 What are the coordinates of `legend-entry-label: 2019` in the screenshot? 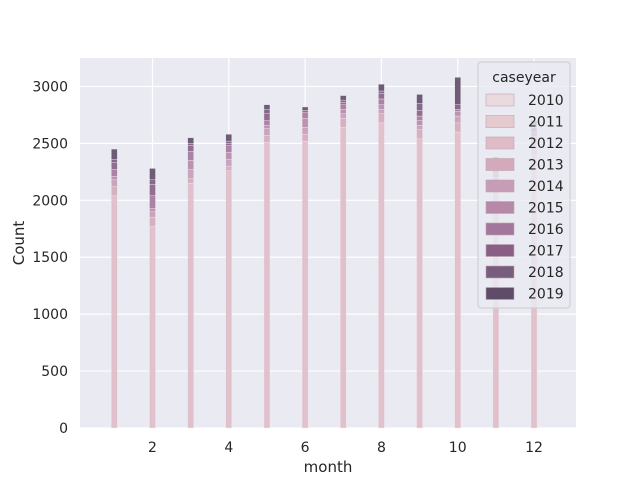 It's located at (546, 295).